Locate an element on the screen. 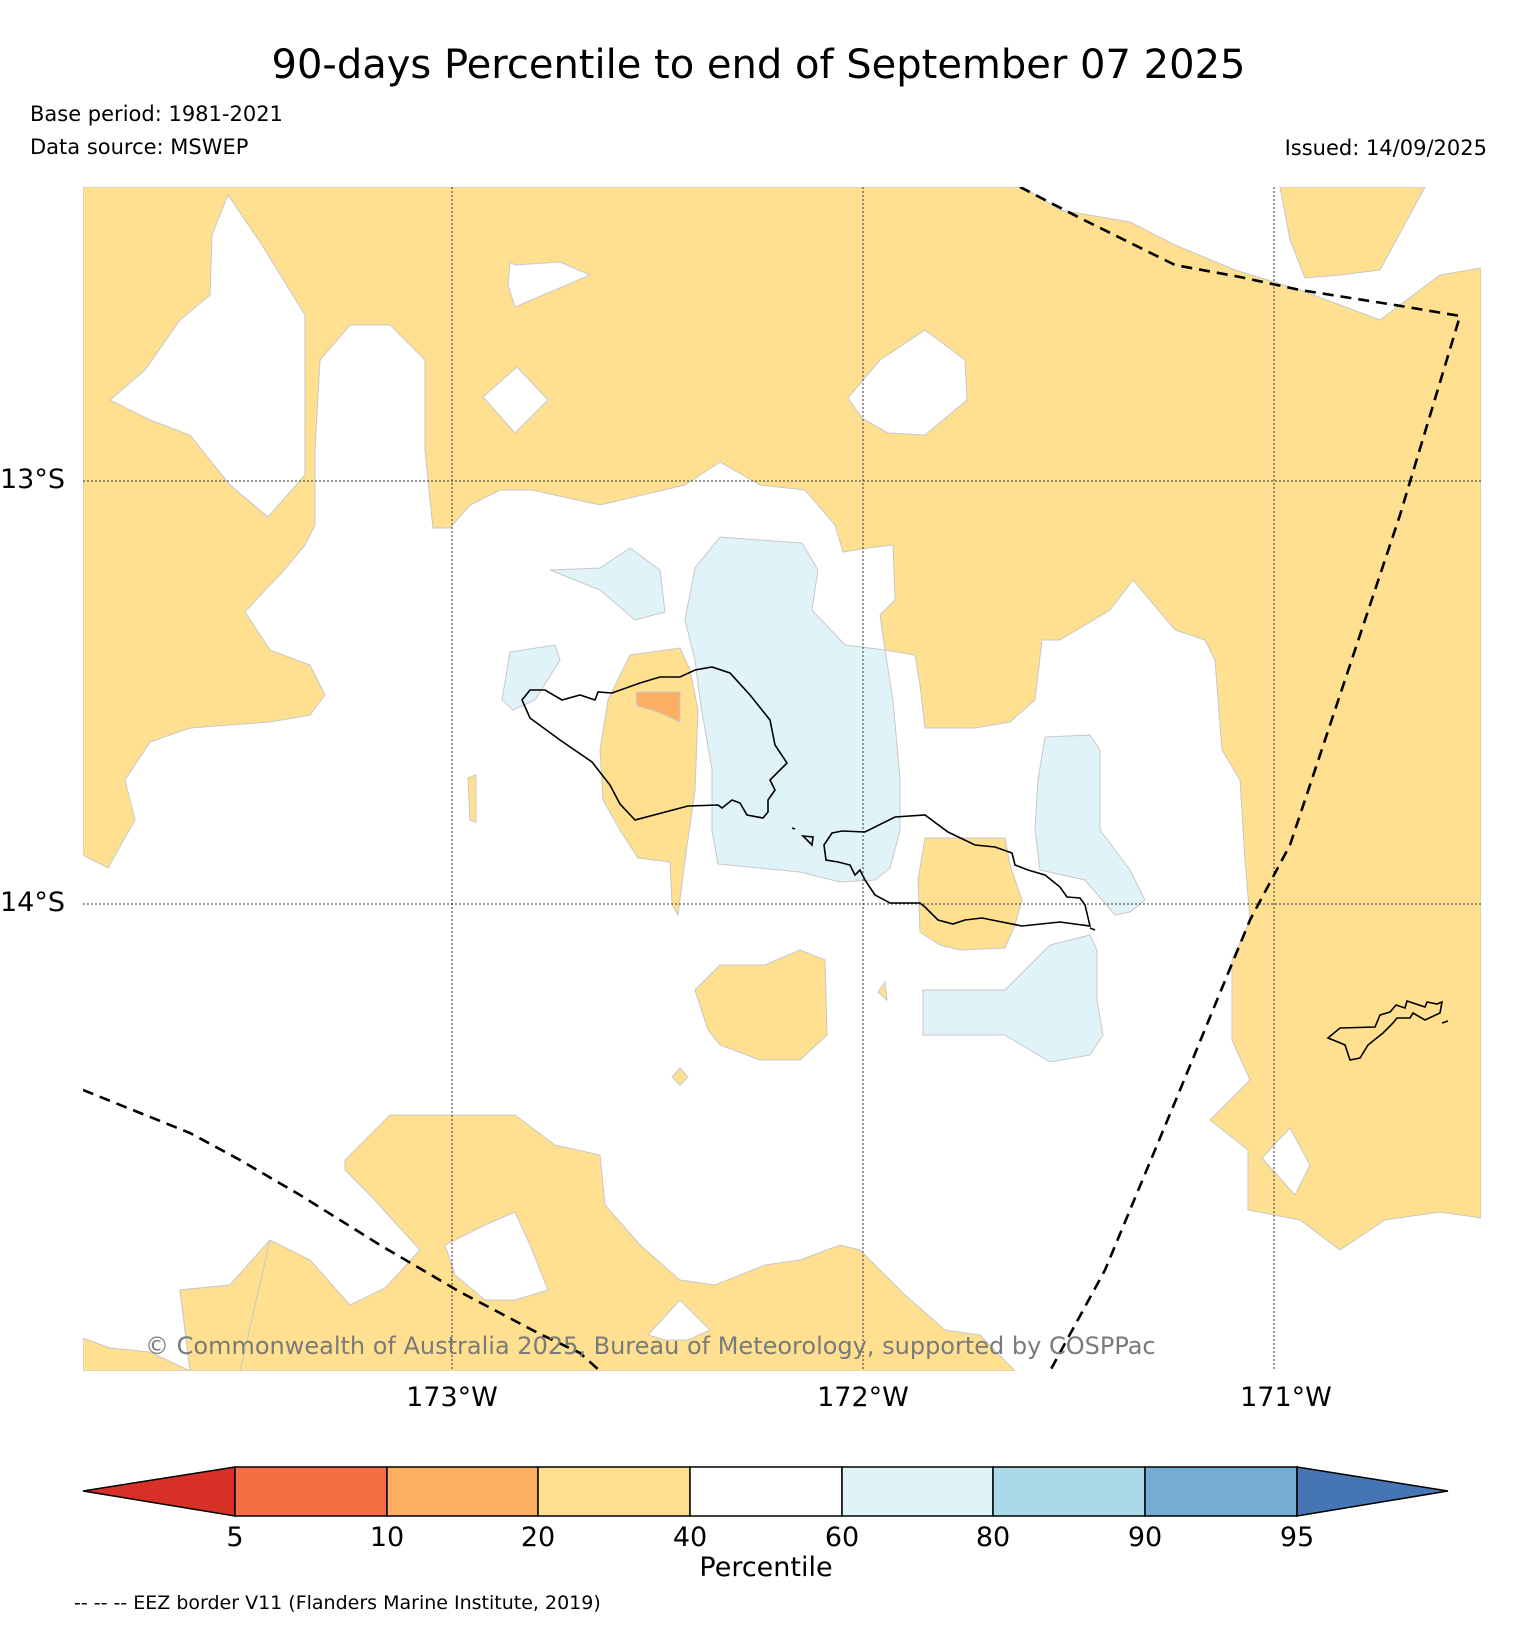 The image size is (1517, 1632). colorbar-tick-10: 10 is located at coordinates (387, 1537).